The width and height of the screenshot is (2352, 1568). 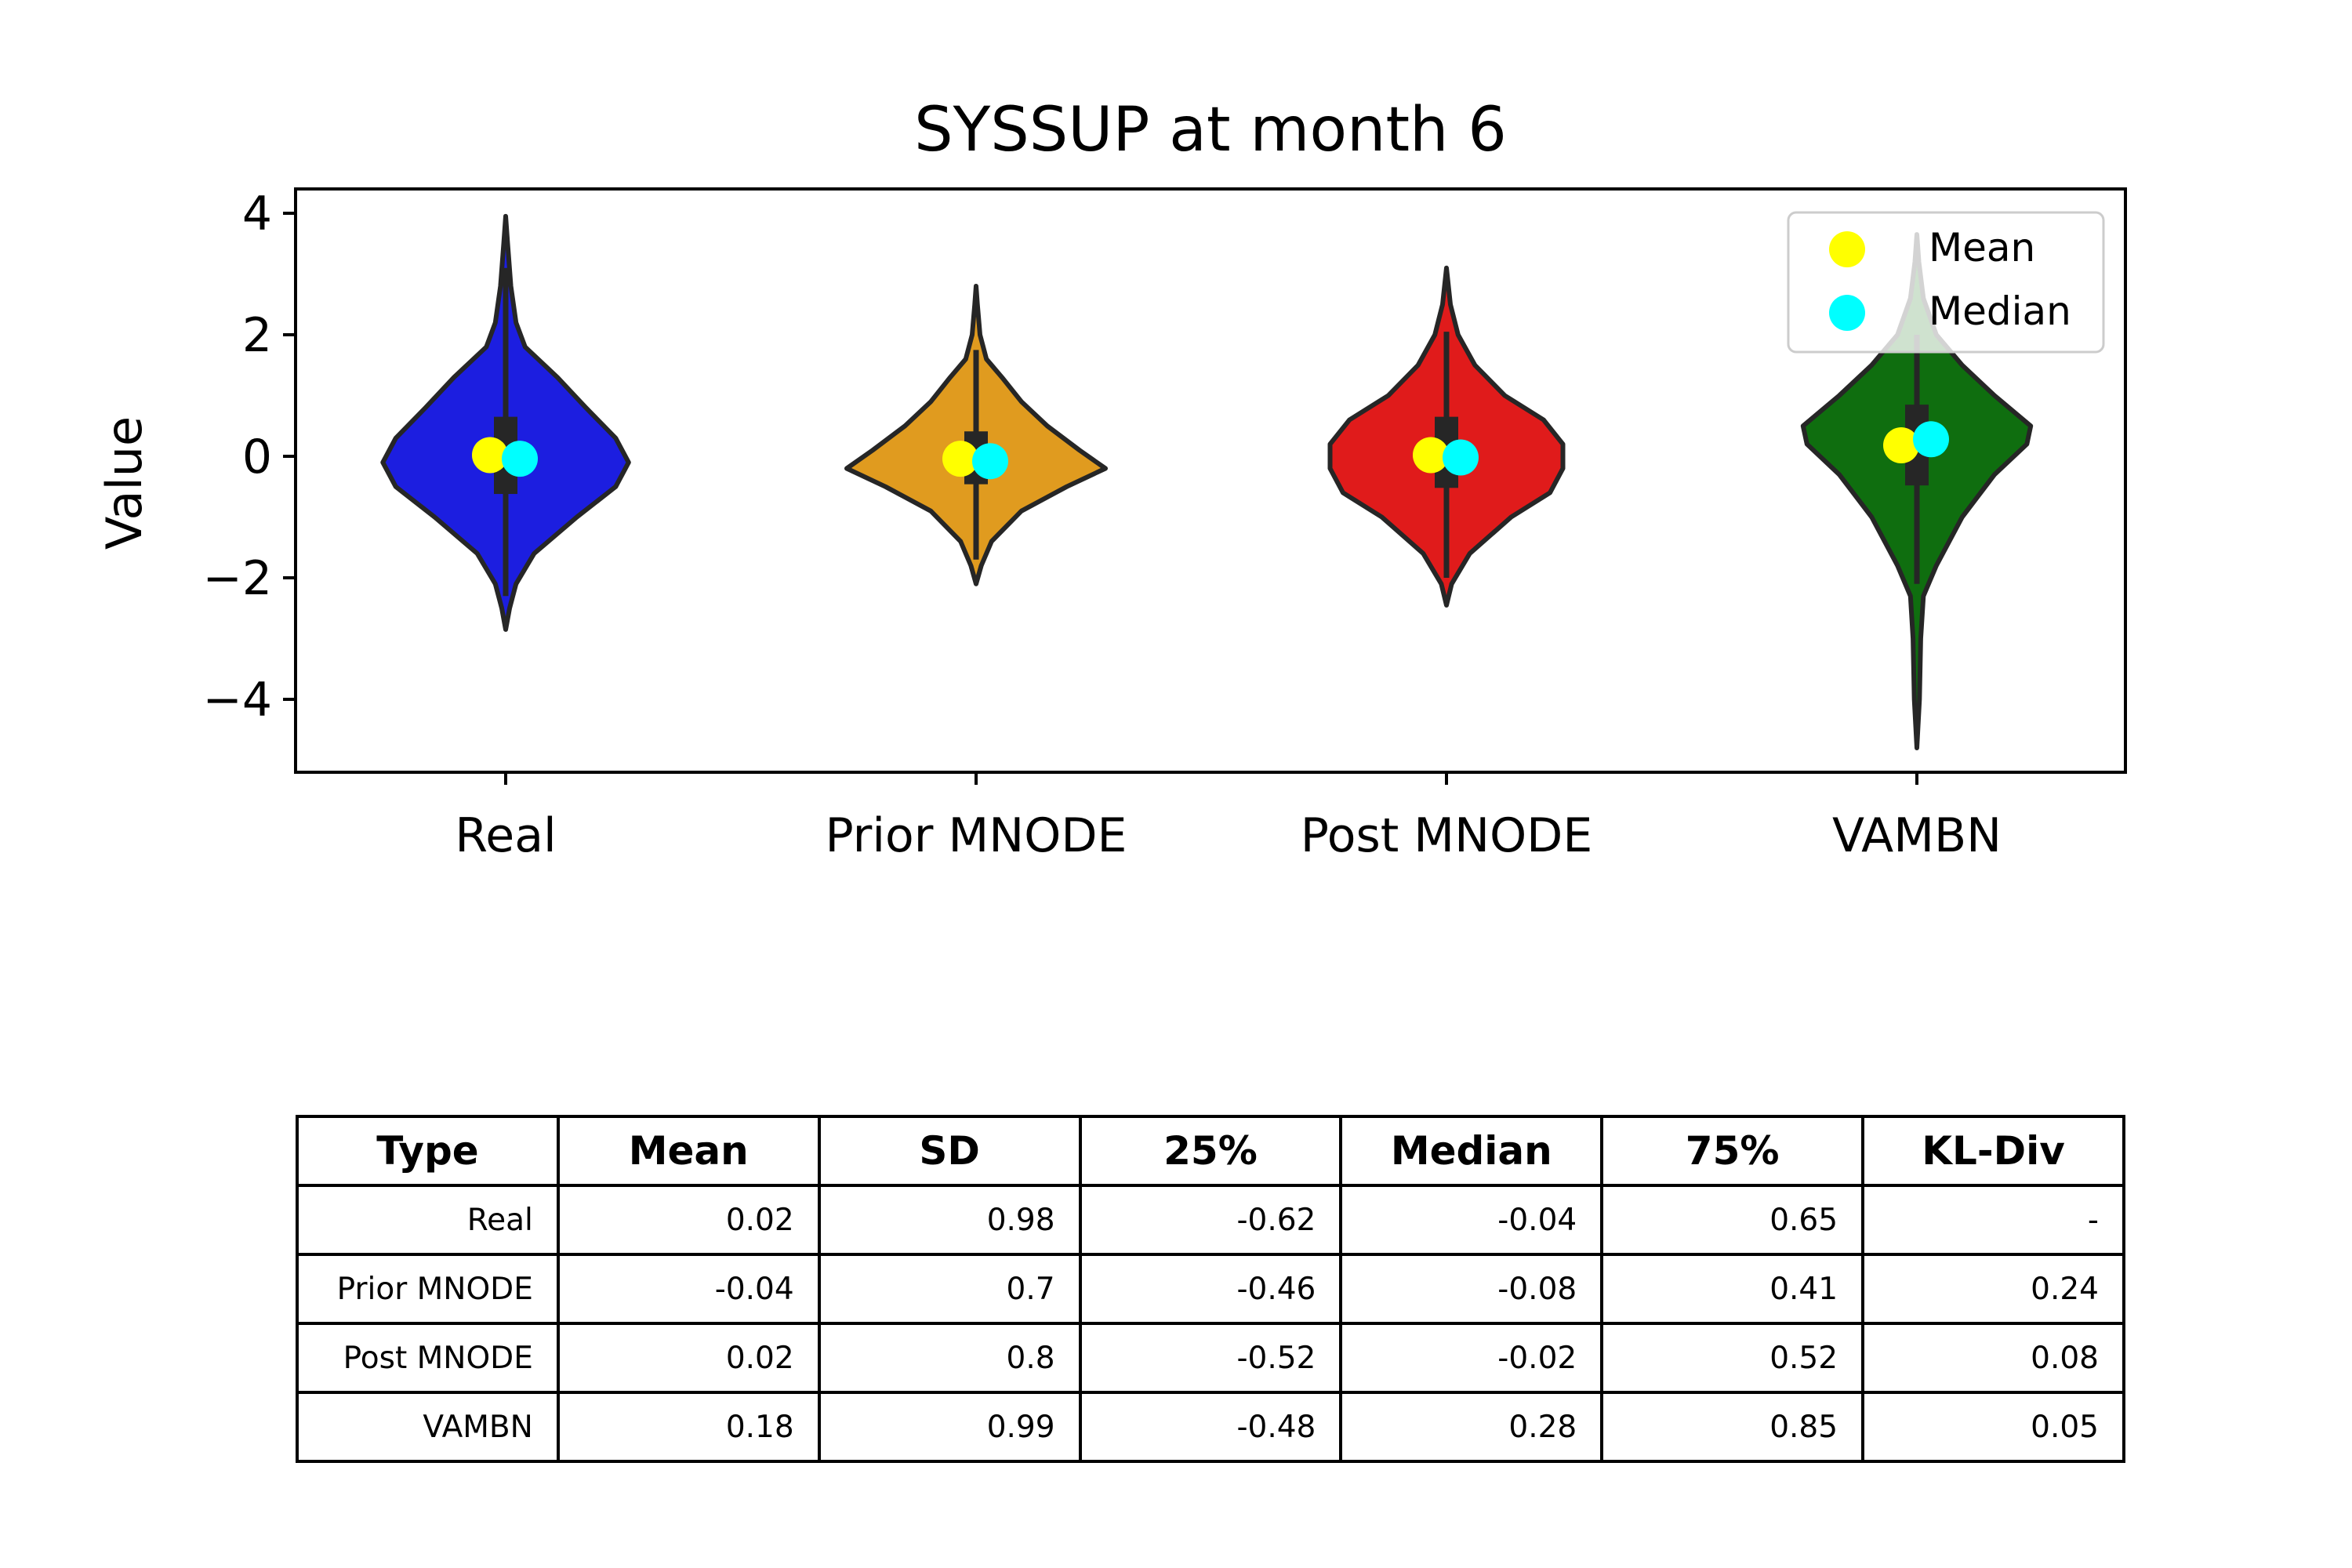 What do you see at coordinates (2000, 311) in the screenshot?
I see `legend-median-label: Median` at bounding box center [2000, 311].